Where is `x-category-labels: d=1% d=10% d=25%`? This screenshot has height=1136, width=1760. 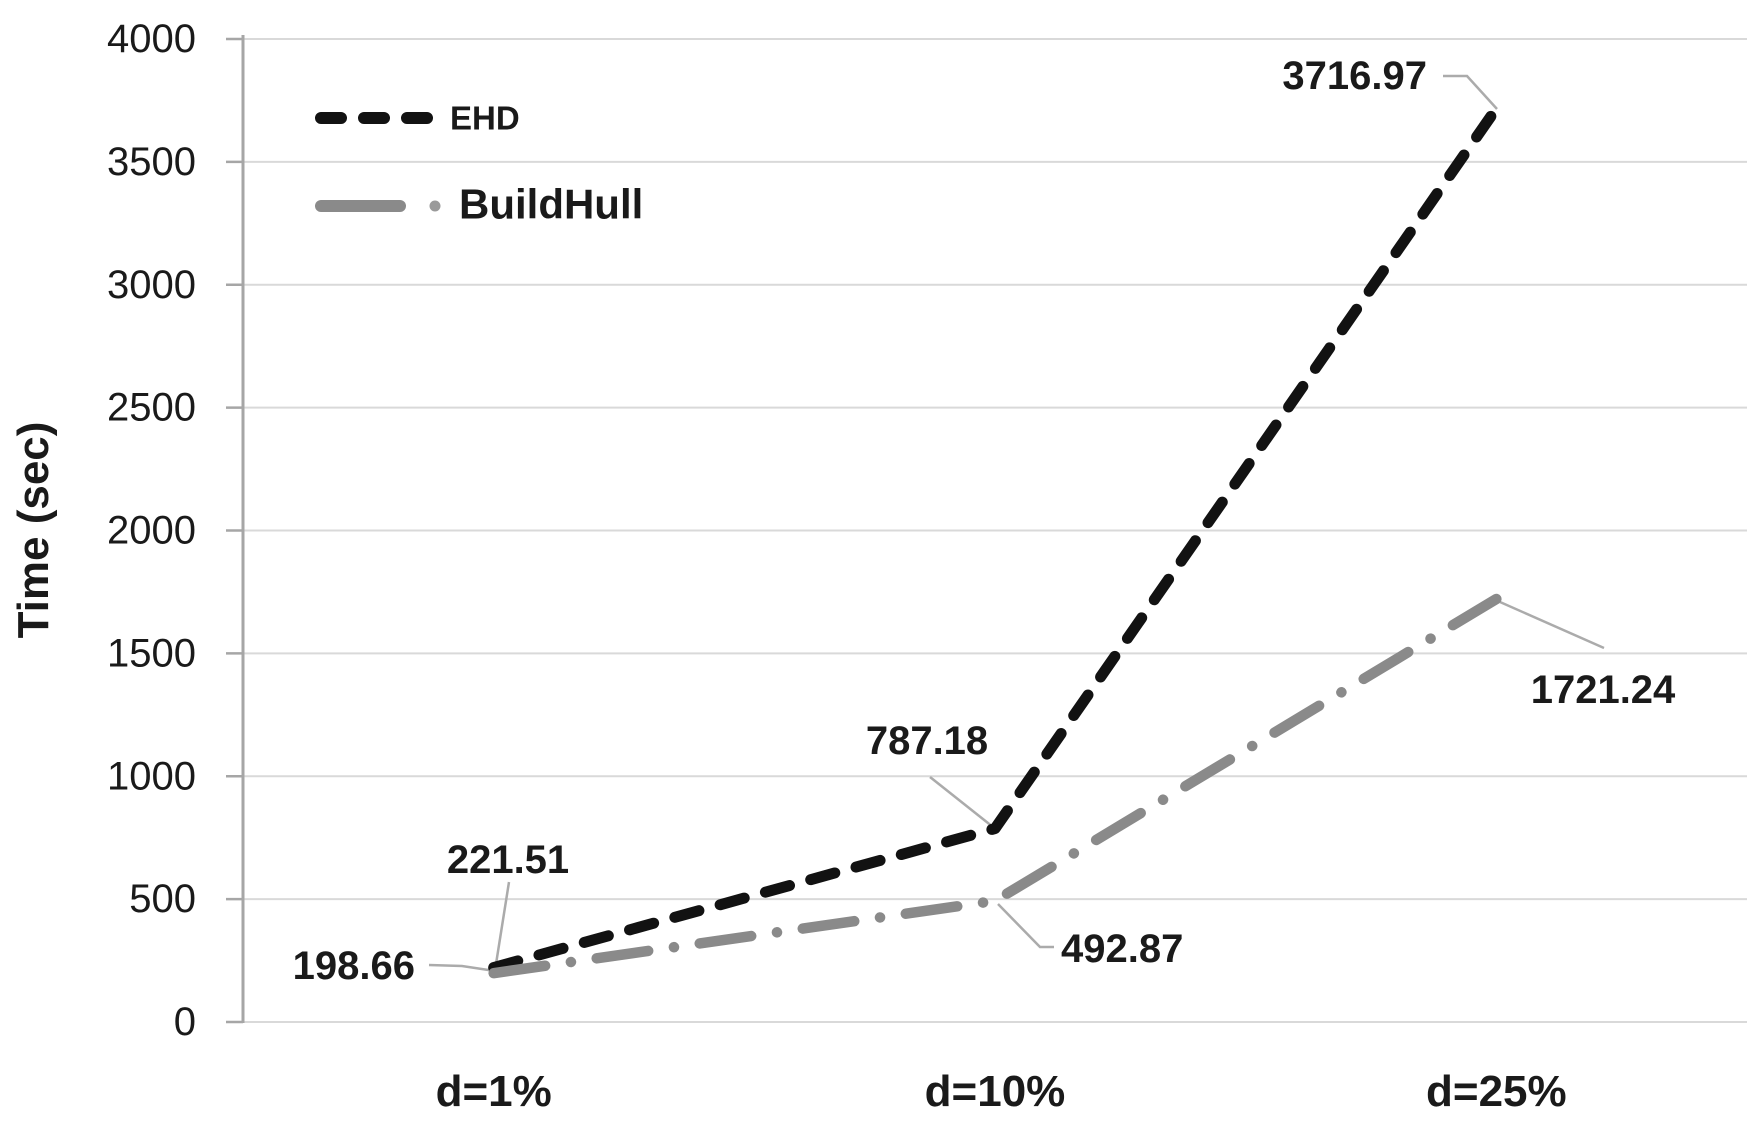
x-category-labels: d=1% d=10% d=25% is located at coordinates (1001, 1091).